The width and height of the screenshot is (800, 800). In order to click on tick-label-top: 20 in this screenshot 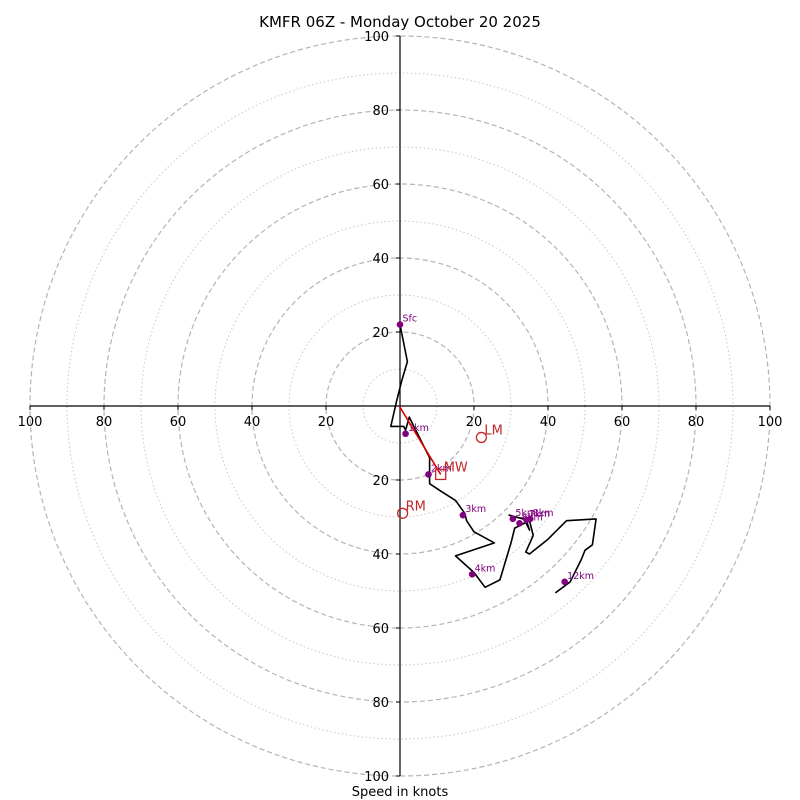, I will do `click(380, 333)`.